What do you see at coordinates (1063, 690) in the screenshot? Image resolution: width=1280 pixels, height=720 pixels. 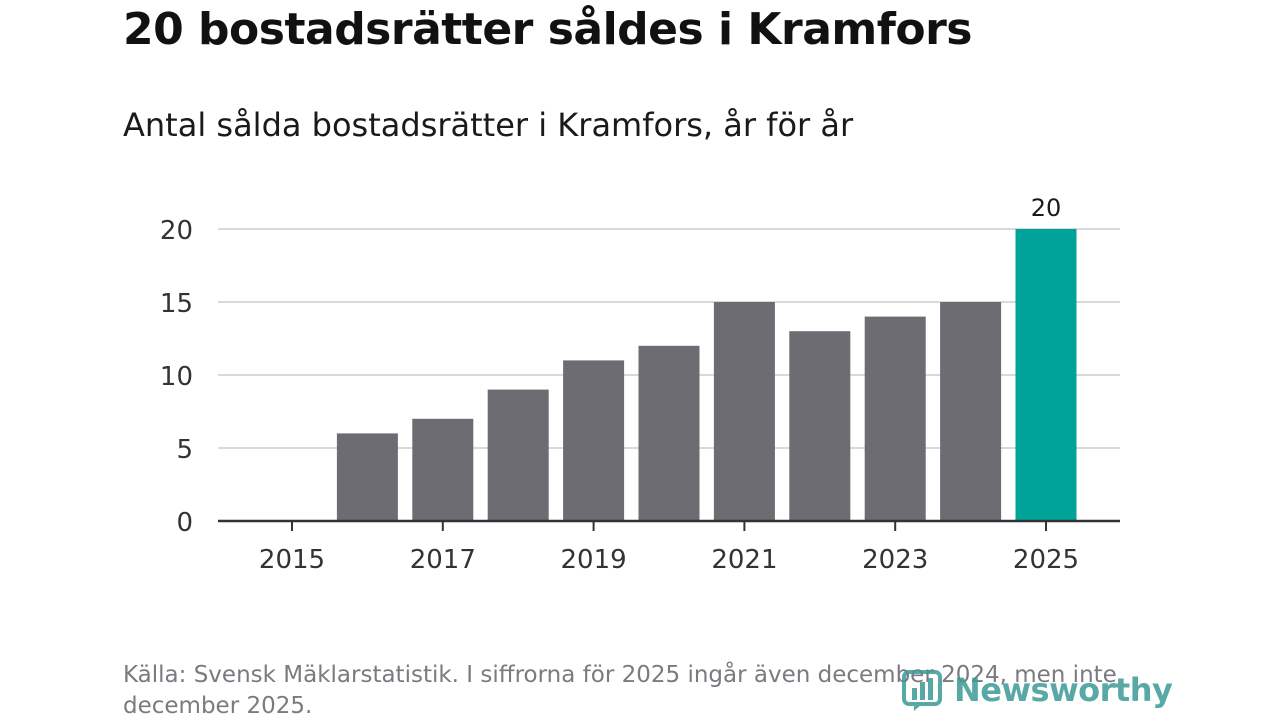 I see `newsworthy-logo-text: Newsworthy` at bounding box center [1063, 690].